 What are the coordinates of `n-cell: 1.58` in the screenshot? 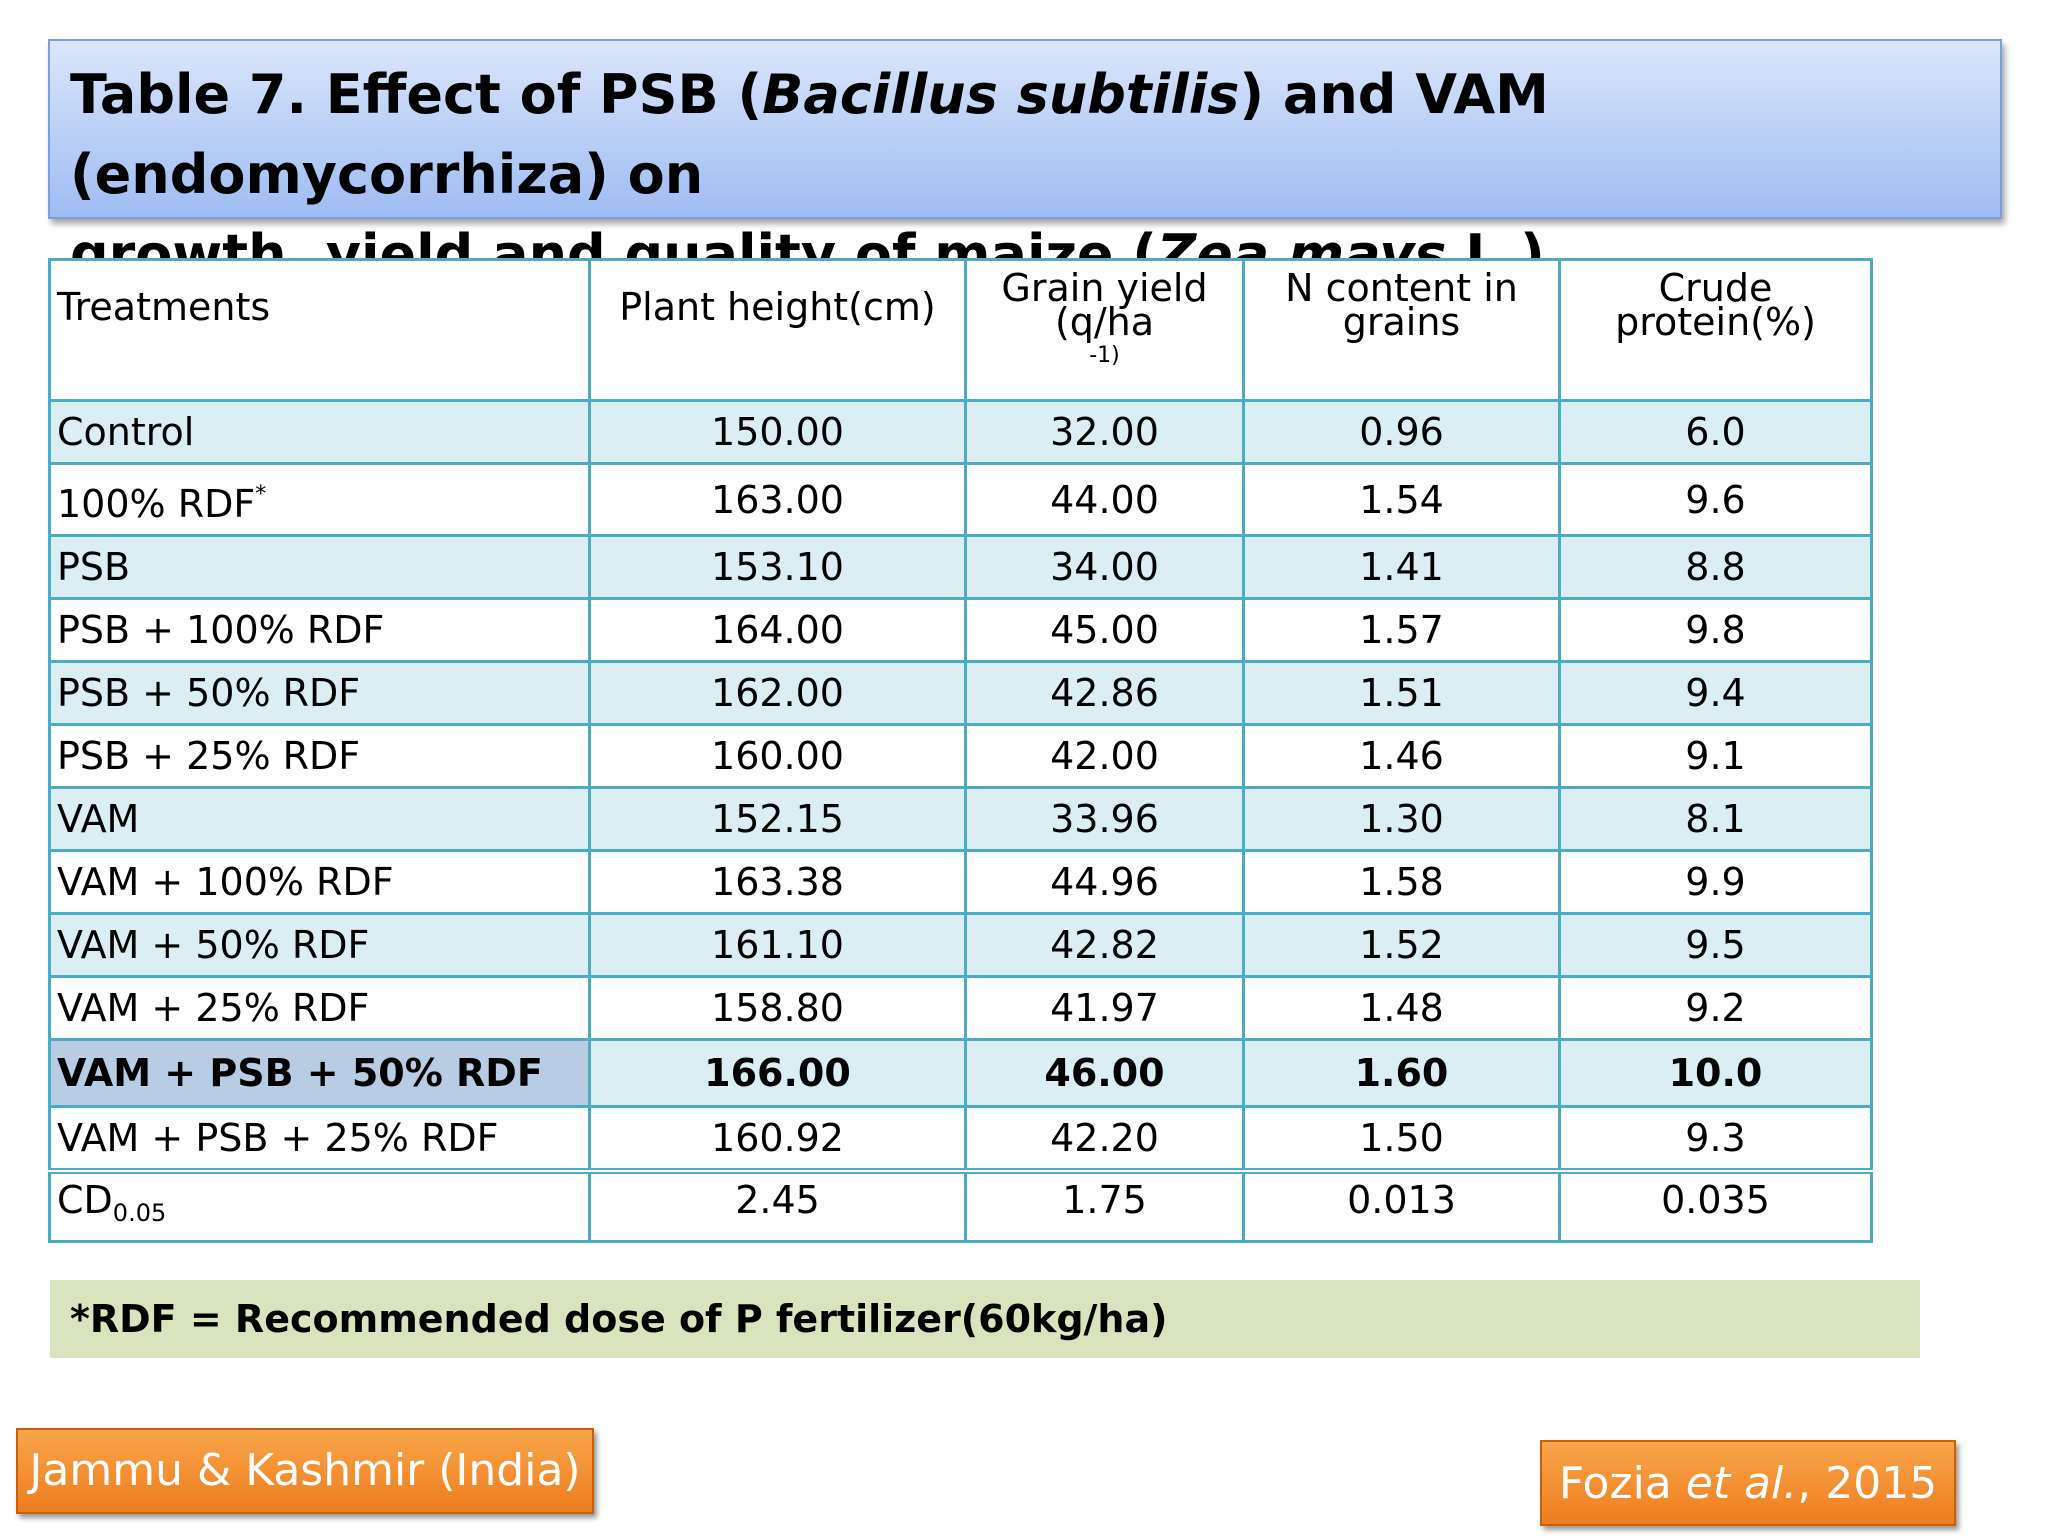 It's located at (1401, 882).